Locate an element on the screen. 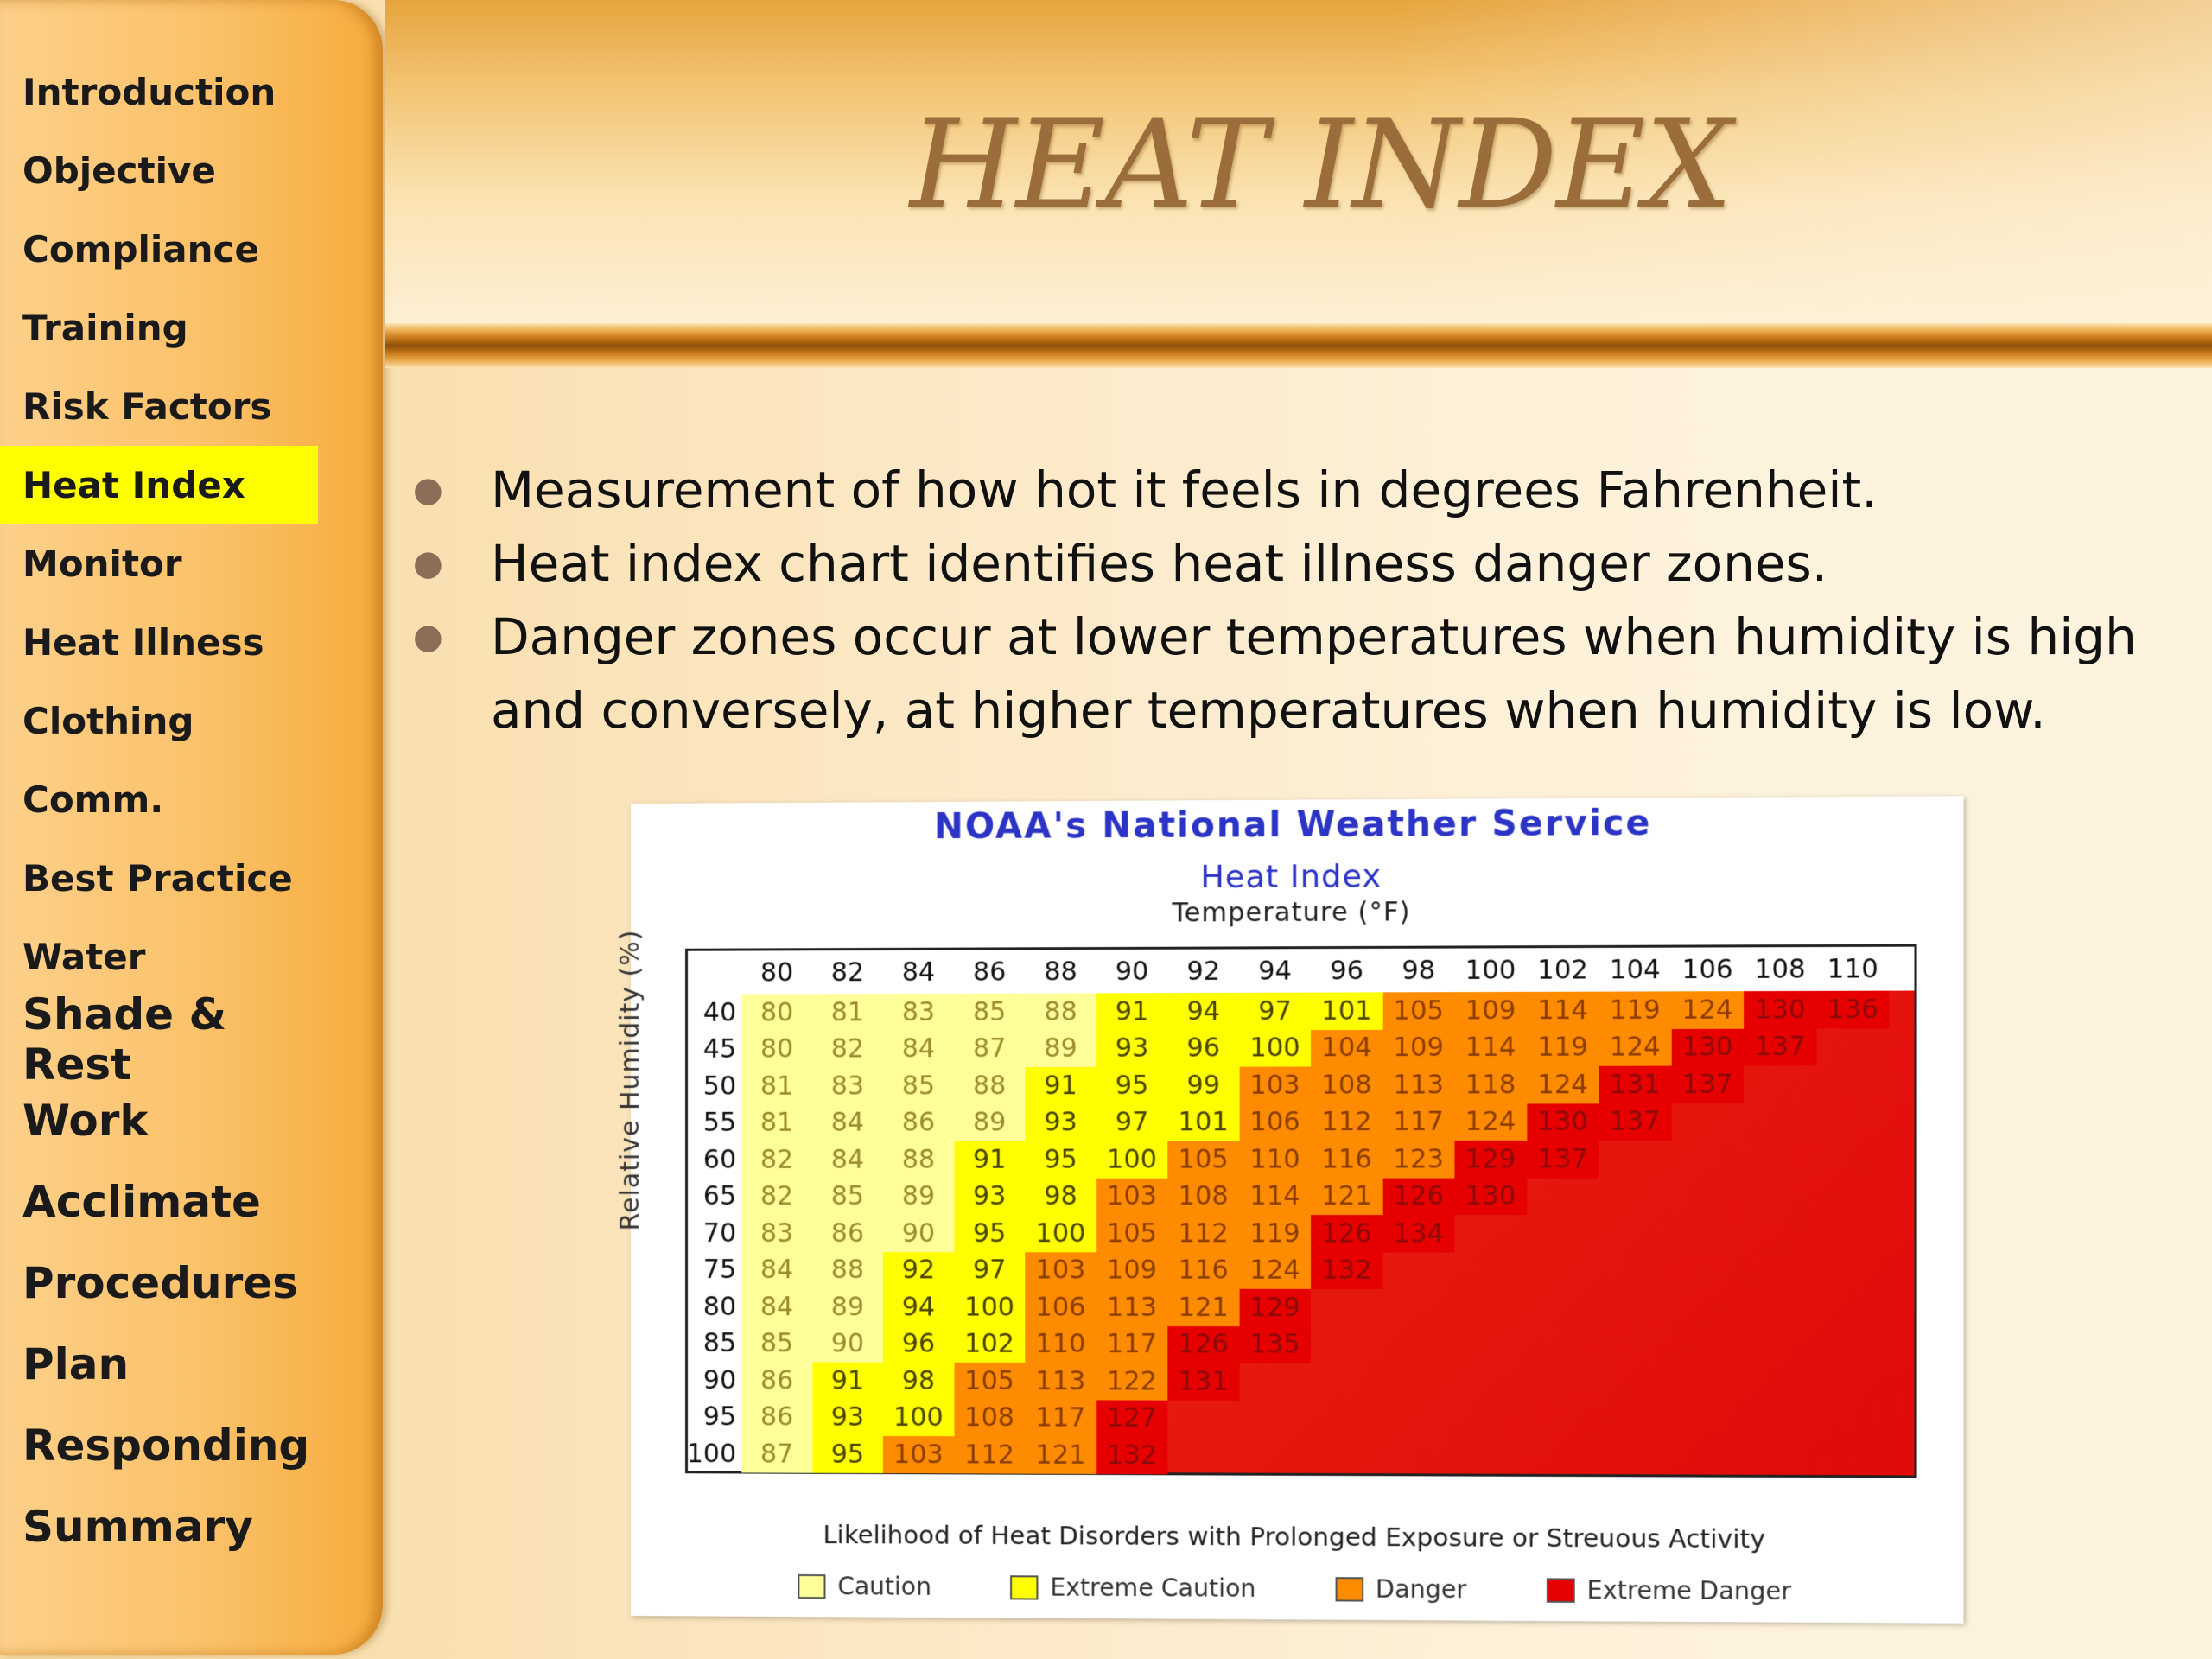  sidebar-item-work: Work is located at coordinates (159, 1121).